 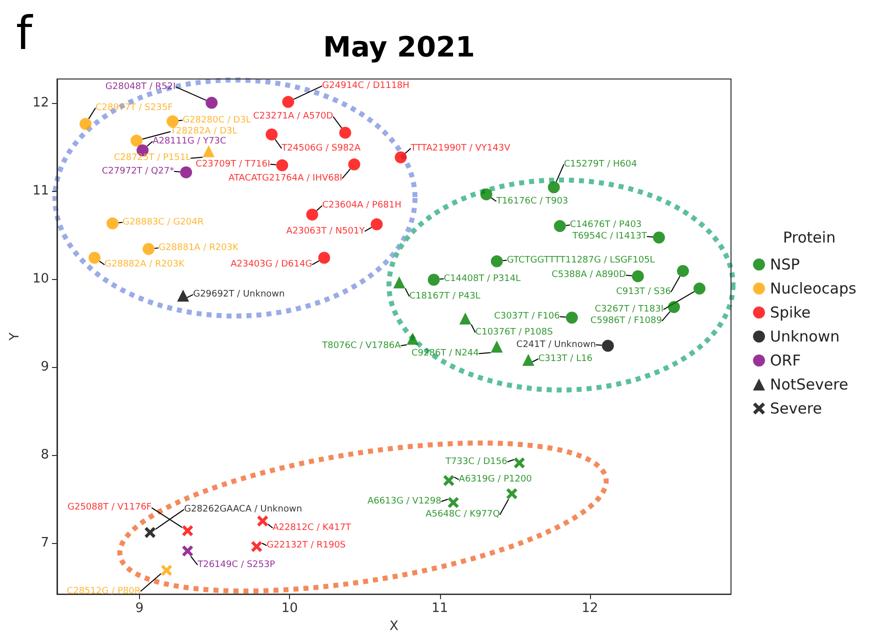 What do you see at coordinates (805, 337) in the screenshot?
I see `legend-label: Unknown` at bounding box center [805, 337].